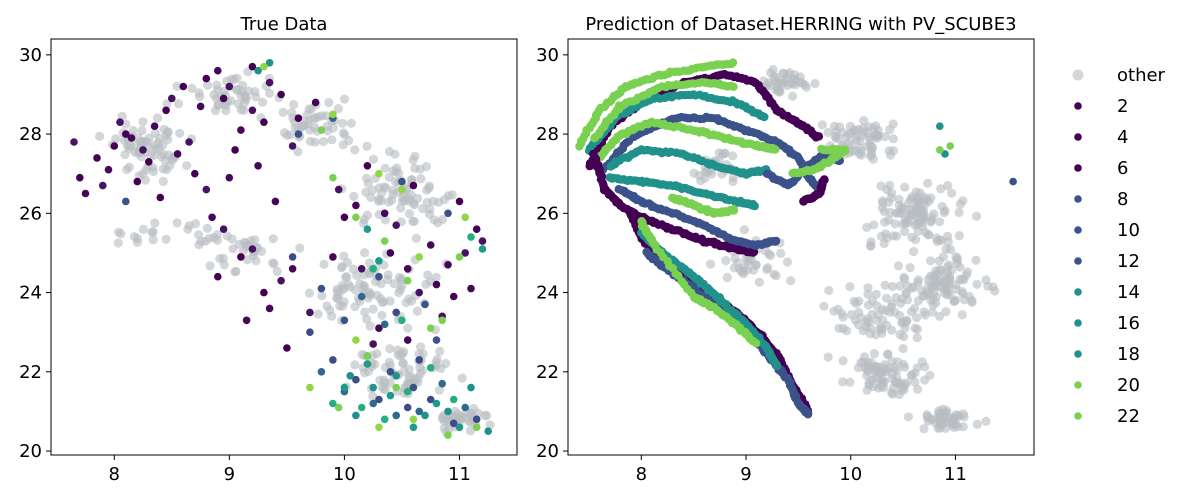 This screenshot has height=500, width=1200. Describe the element at coordinates (1122, 106) in the screenshot. I see `legend-label: 2` at that location.